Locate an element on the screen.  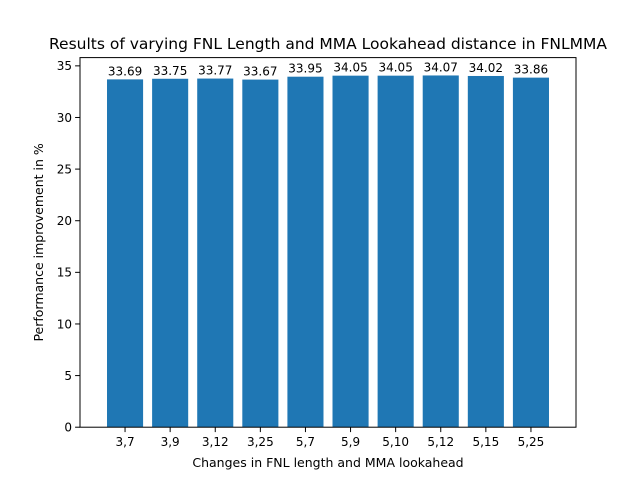
x-tick-label: 3,12 is located at coordinates (215, 442).